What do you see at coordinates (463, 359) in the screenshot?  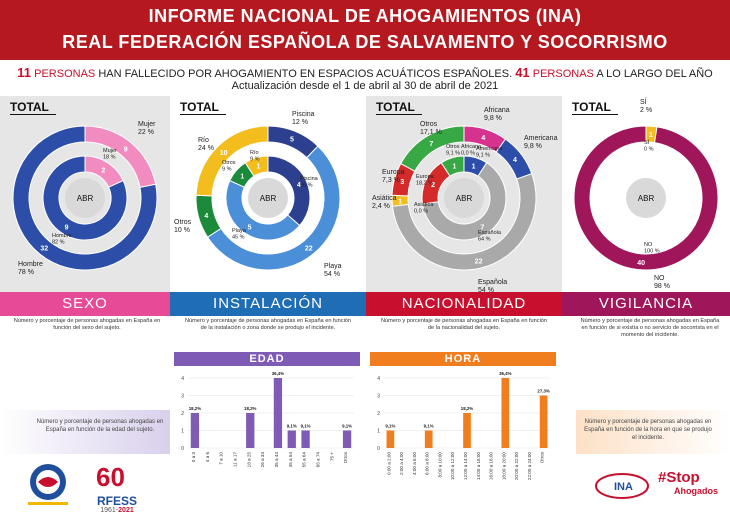 I see `hora-title: HORA` at bounding box center [463, 359].